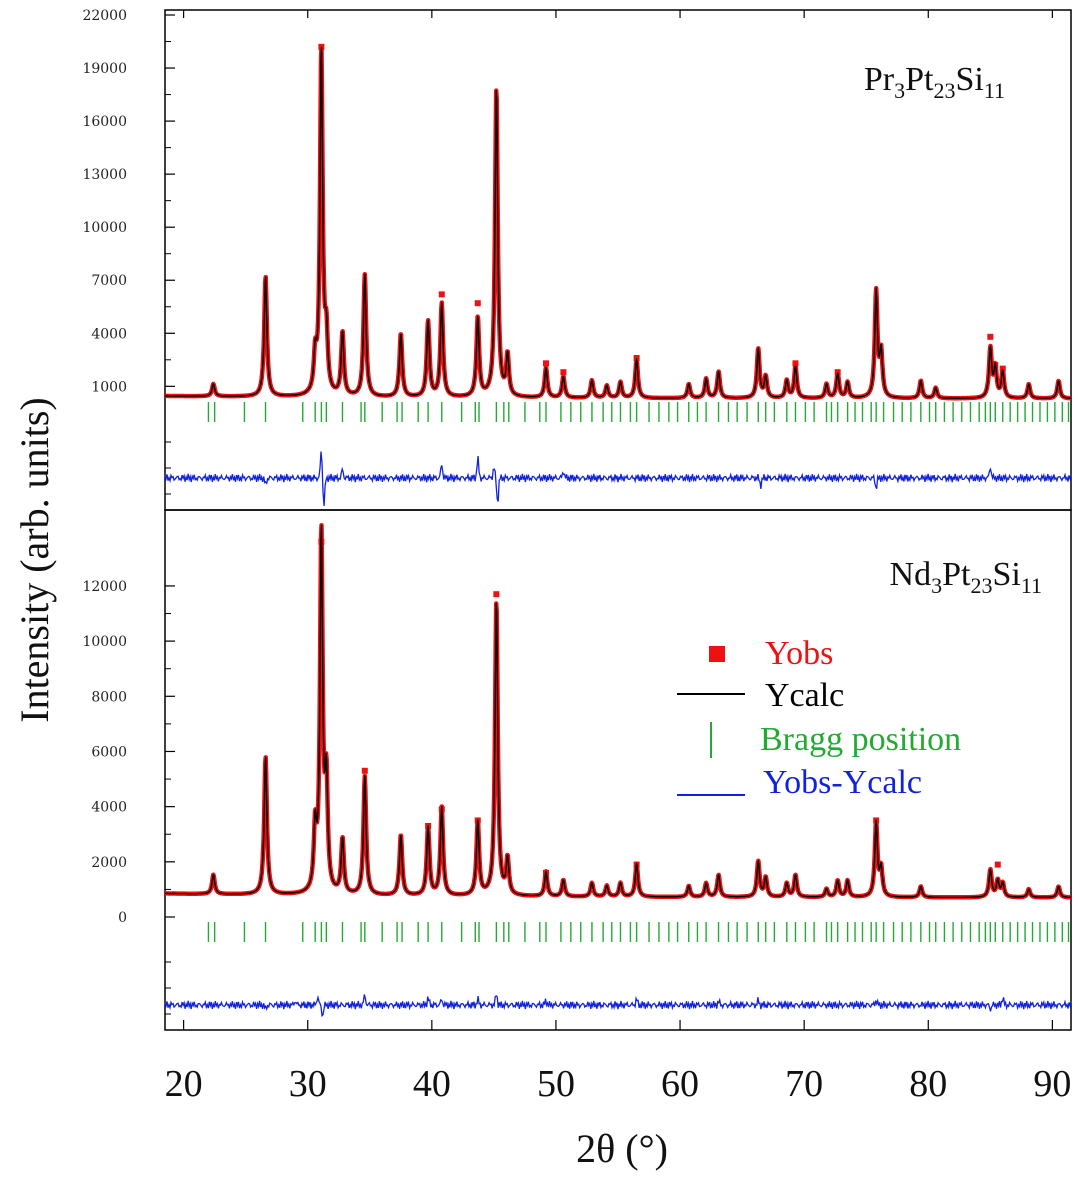 This screenshot has height=1179, width=1081. Describe the element at coordinates (109, 752) in the screenshot. I see `y-tick-label: 6000` at that location.